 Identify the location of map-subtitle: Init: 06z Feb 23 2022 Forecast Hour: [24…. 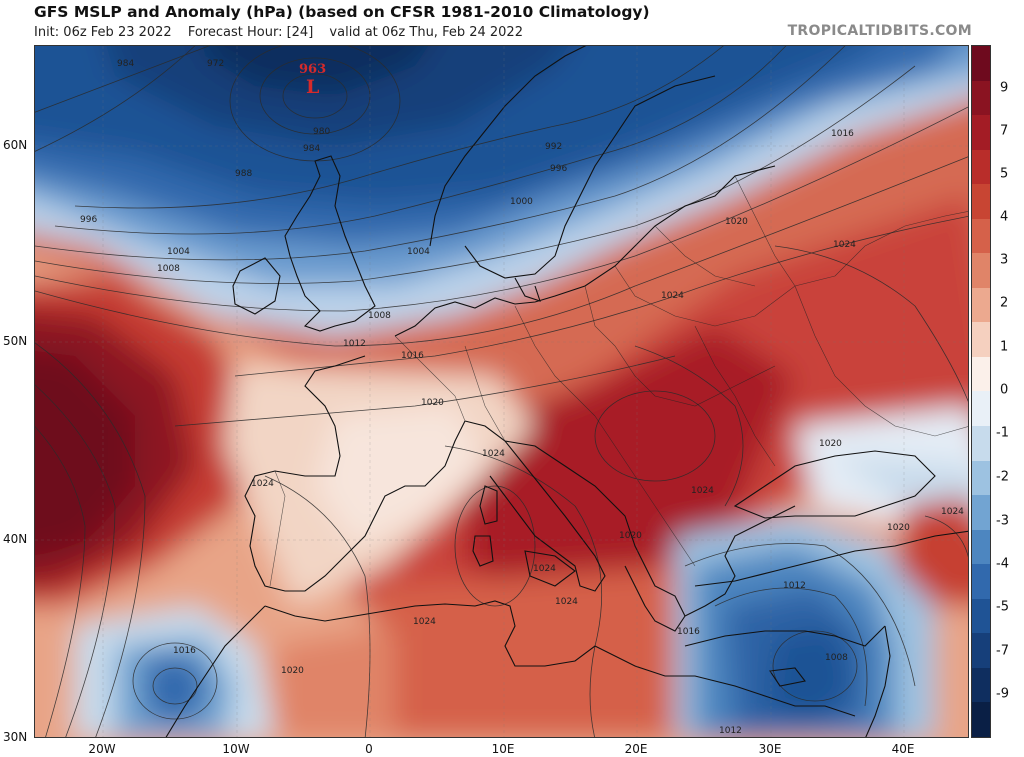
(284, 32).